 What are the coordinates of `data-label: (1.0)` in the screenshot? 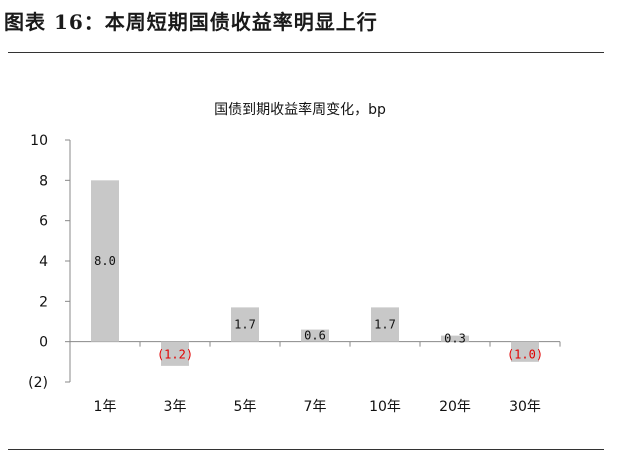 It's located at (525, 355).